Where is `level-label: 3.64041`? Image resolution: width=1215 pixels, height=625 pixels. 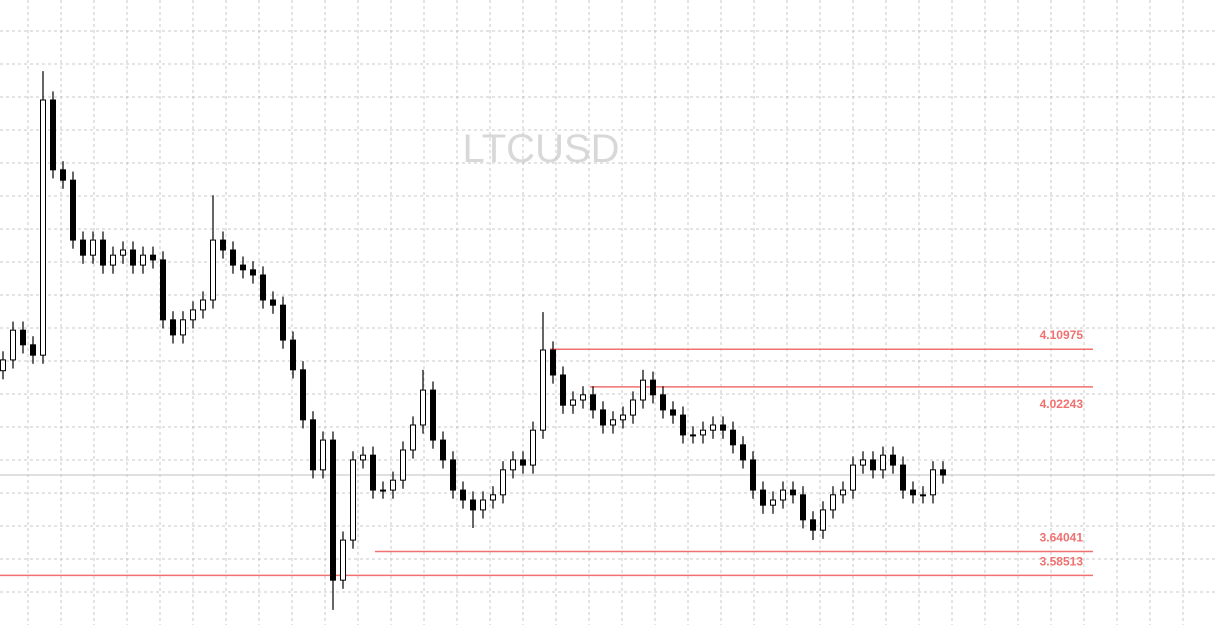 level-label: 3.64041 is located at coordinates (1062, 538).